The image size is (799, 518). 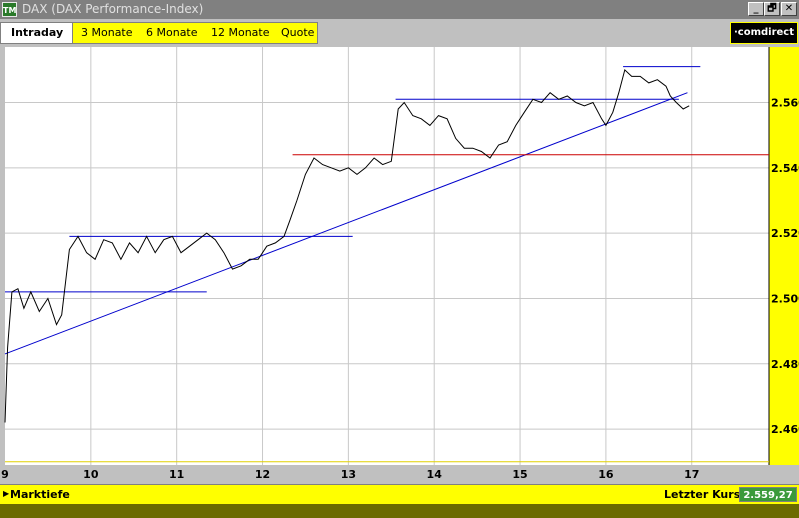 What do you see at coordinates (37, 33) in the screenshot?
I see `tab-intraday: Intraday` at bounding box center [37, 33].